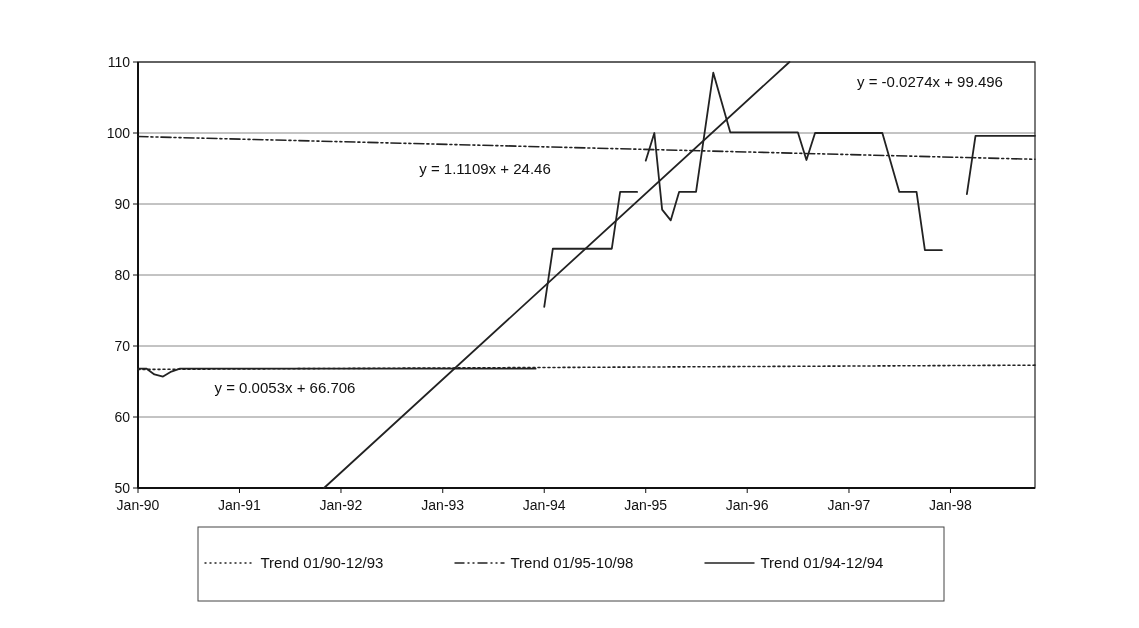 This screenshot has width=1139, height=628. Describe the element at coordinates (122, 203) in the screenshot. I see `y-tick-label: 90` at that location.